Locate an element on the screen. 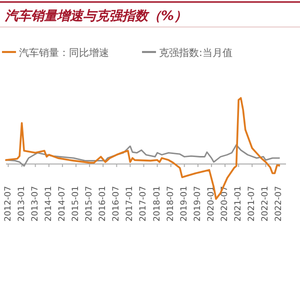 The width and height of the screenshot is (300, 300). x-tick-label: 2017-07 is located at coordinates (143, 204).